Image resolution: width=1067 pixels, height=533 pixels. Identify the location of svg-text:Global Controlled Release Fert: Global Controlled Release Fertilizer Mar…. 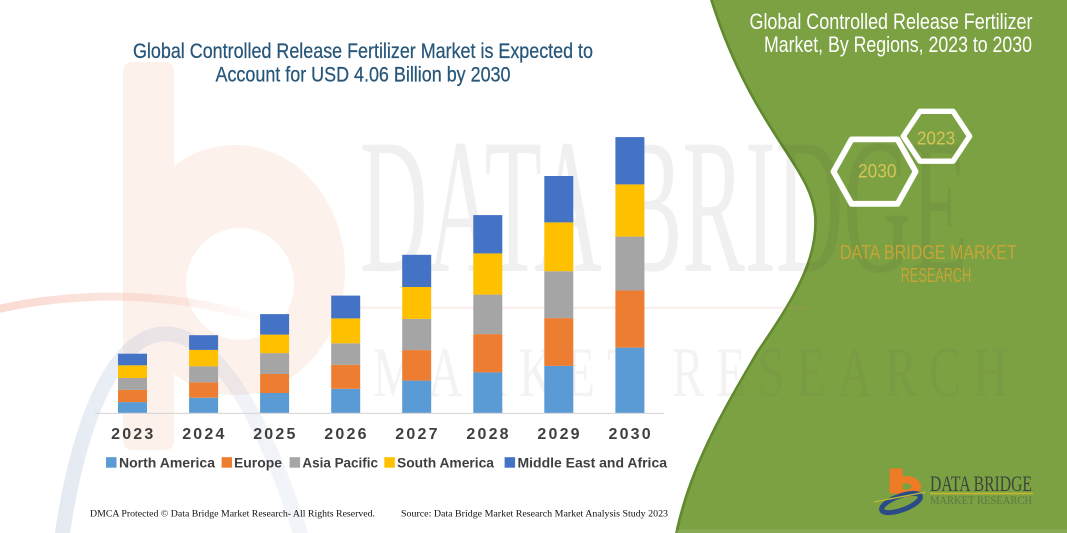
(363, 51).